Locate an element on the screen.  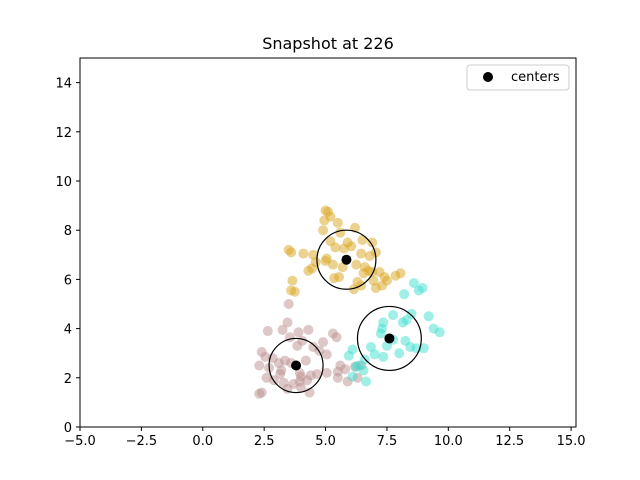
x-tick-label: 10.0 is located at coordinates (448, 441).